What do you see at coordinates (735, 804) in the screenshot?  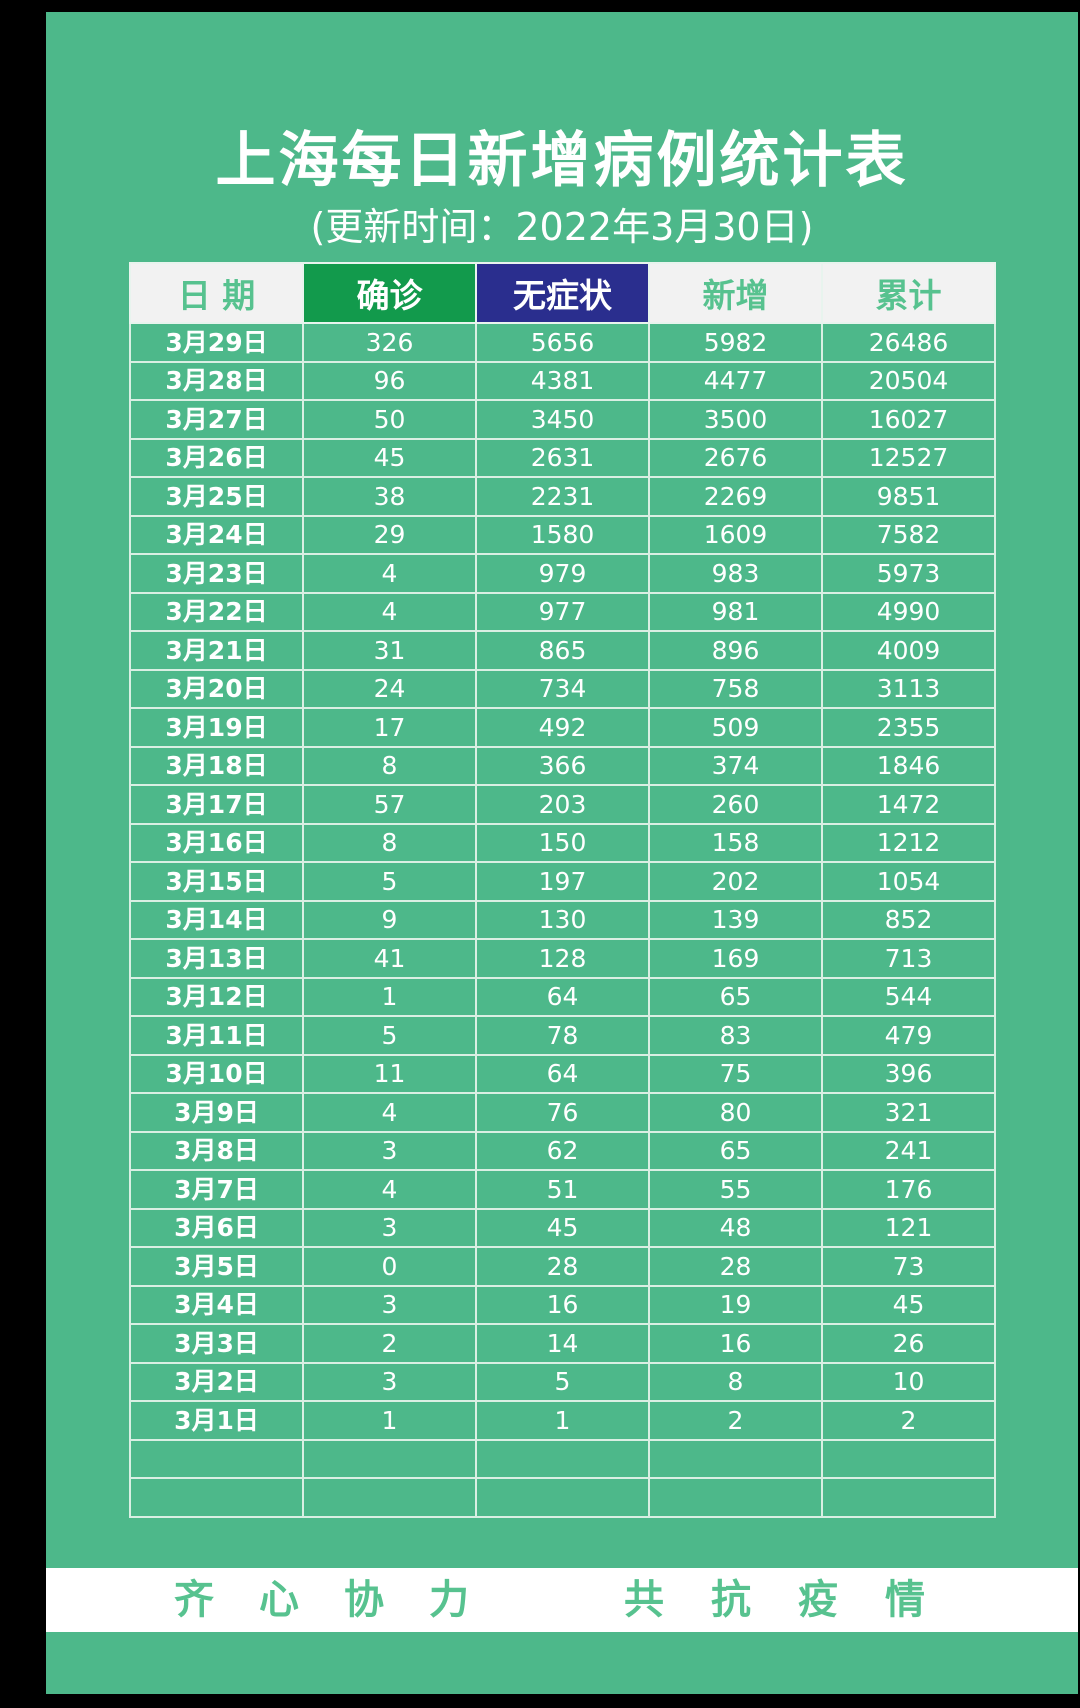 I see `cell-new: 260` at bounding box center [735, 804].